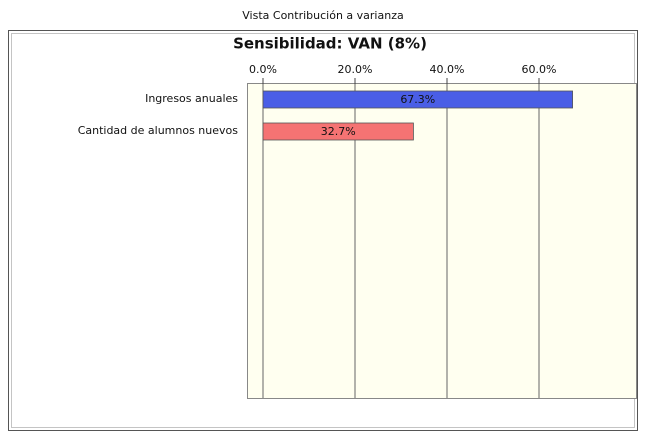 The width and height of the screenshot is (646, 448). What do you see at coordinates (539, 69) in the screenshot?
I see `x-tick-label: 60.0%` at bounding box center [539, 69].